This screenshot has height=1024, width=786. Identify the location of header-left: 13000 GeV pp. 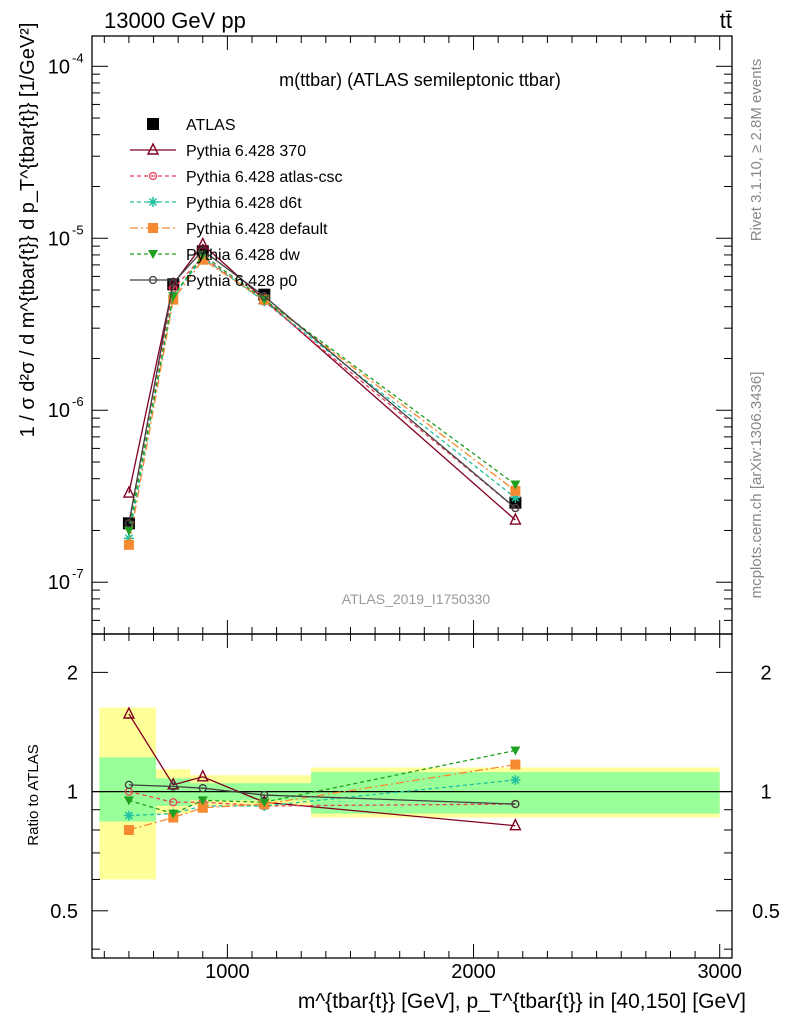
(175, 20).